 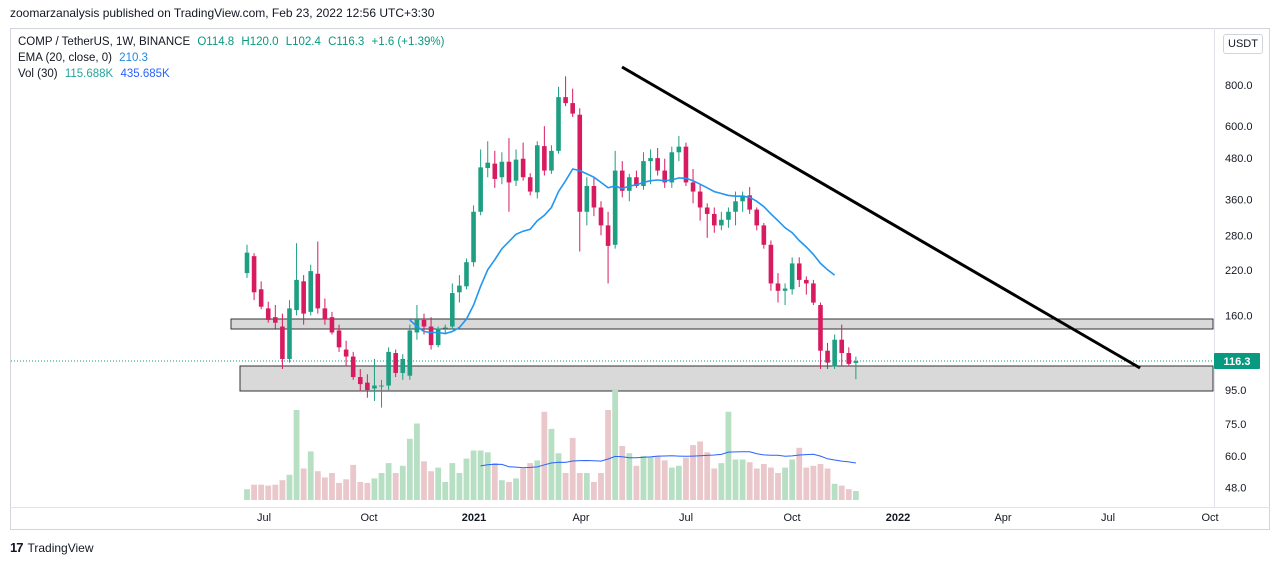 I want to click on ema-line, so click(x=622, y=251).